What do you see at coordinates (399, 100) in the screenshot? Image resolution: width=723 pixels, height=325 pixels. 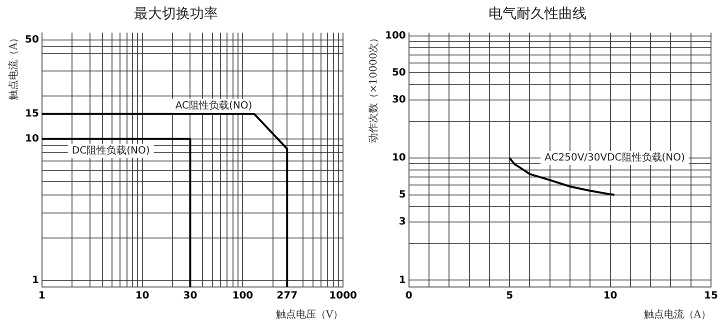 I see `y-tick-label: 30` at bounding box center [399, 100].